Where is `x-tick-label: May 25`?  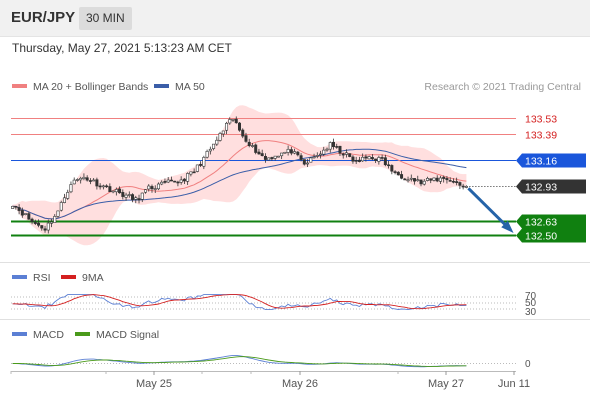 x-tick-label: May 25 is located at coordinates (154, 384).